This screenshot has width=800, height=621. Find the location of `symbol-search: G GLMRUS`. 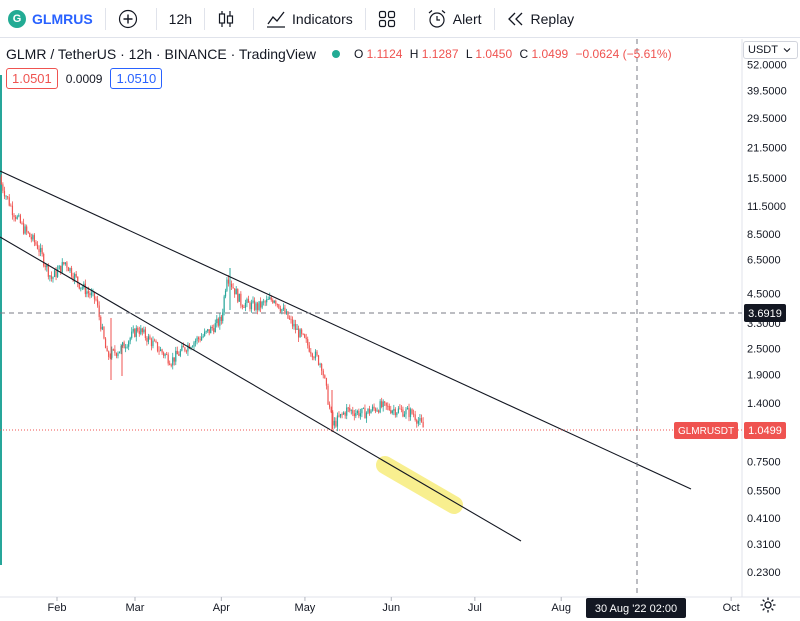

symbol-search: G GLMRUS is located at coordinates (50, 19).